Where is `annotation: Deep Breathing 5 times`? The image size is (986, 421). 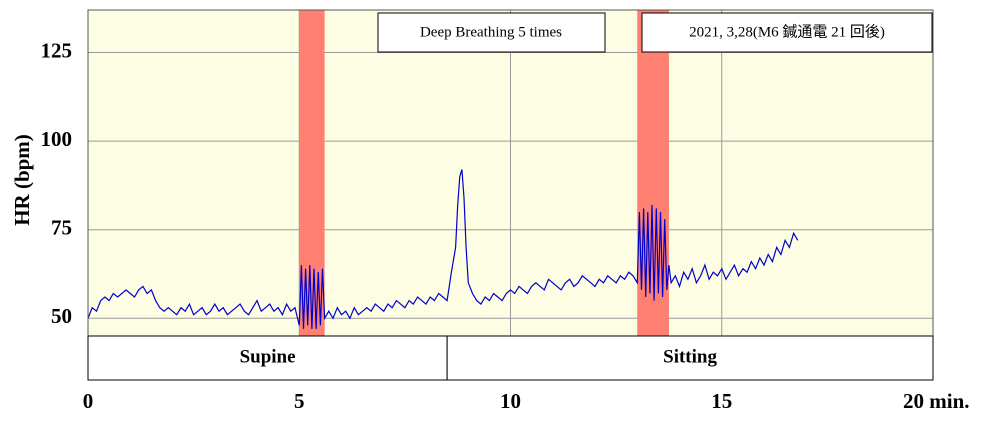
annotation: Deep Breathing 5 times is located at coordinates (491, 32).